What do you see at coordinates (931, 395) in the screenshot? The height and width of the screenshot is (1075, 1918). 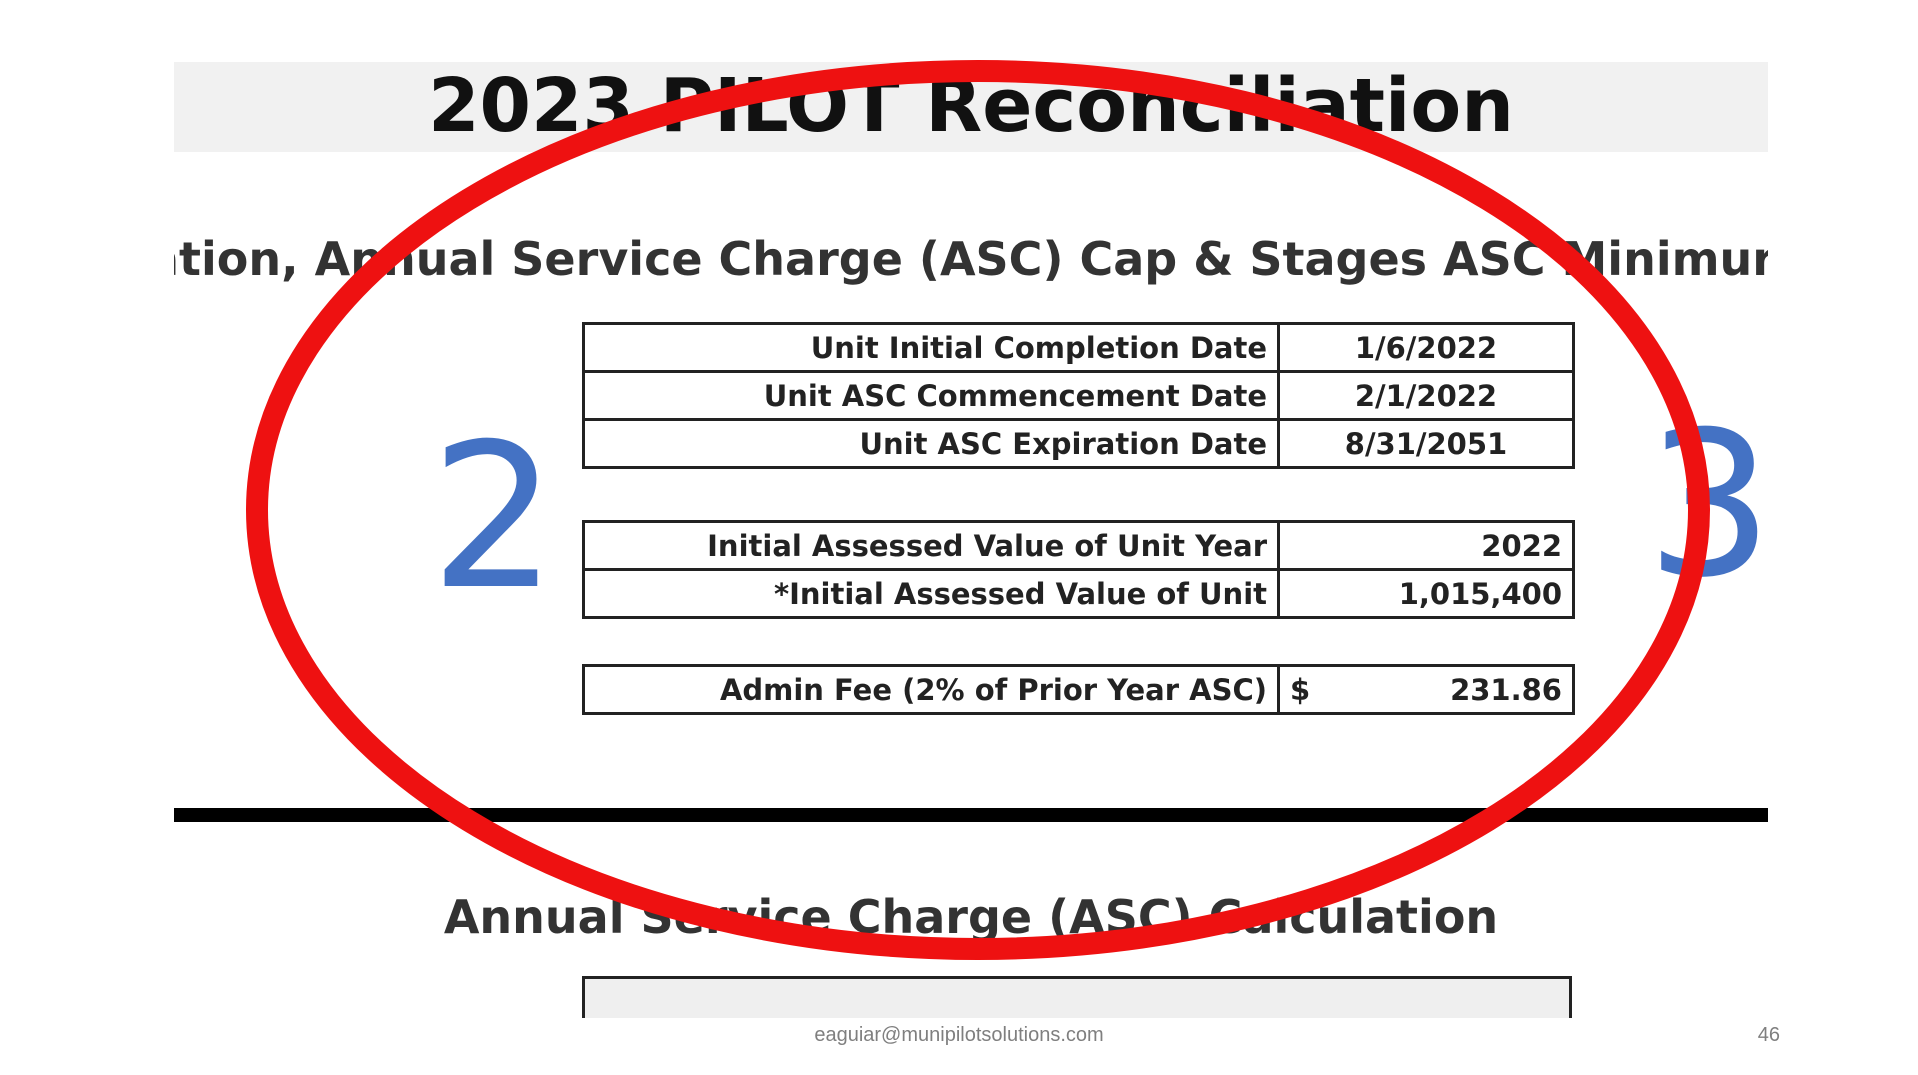 I see `commencement-date-label: Unit ASC Commencement Date` at bounding box center [931, 395].